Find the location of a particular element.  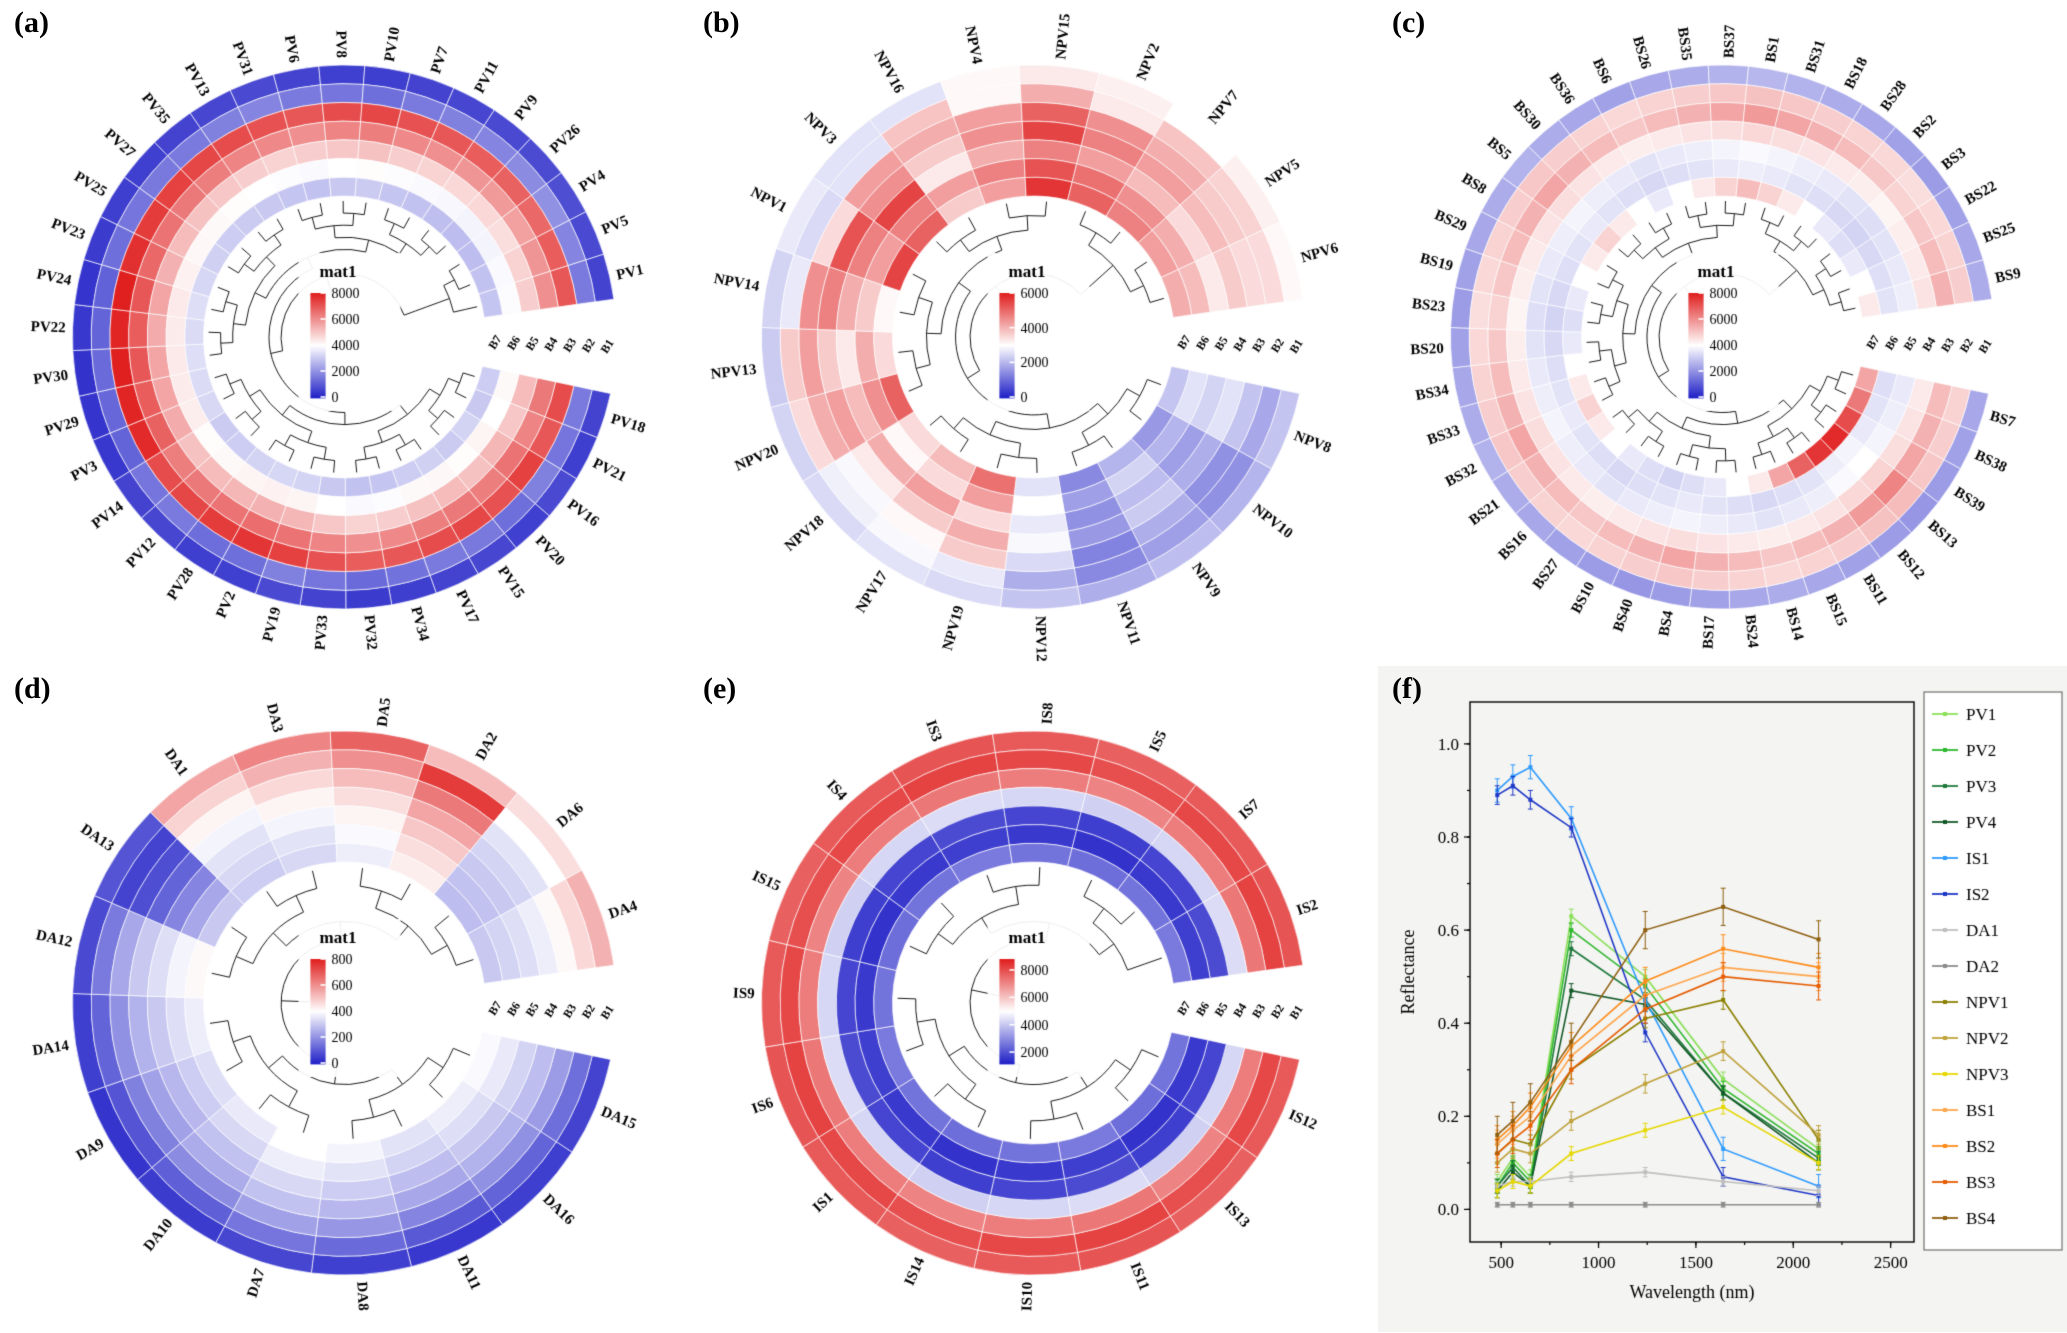

panel-f-label: (f) is located at coordinates (1407, 688).